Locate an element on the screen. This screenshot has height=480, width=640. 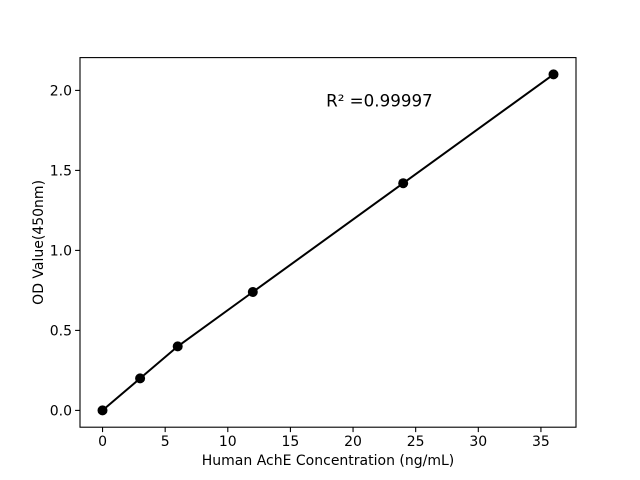
y-tick-label: 2.0 is located at coordinates (61, 91).